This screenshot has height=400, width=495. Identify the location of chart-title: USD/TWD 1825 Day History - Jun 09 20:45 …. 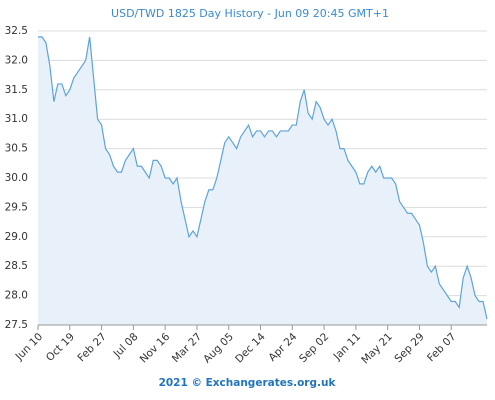
(250, 13).